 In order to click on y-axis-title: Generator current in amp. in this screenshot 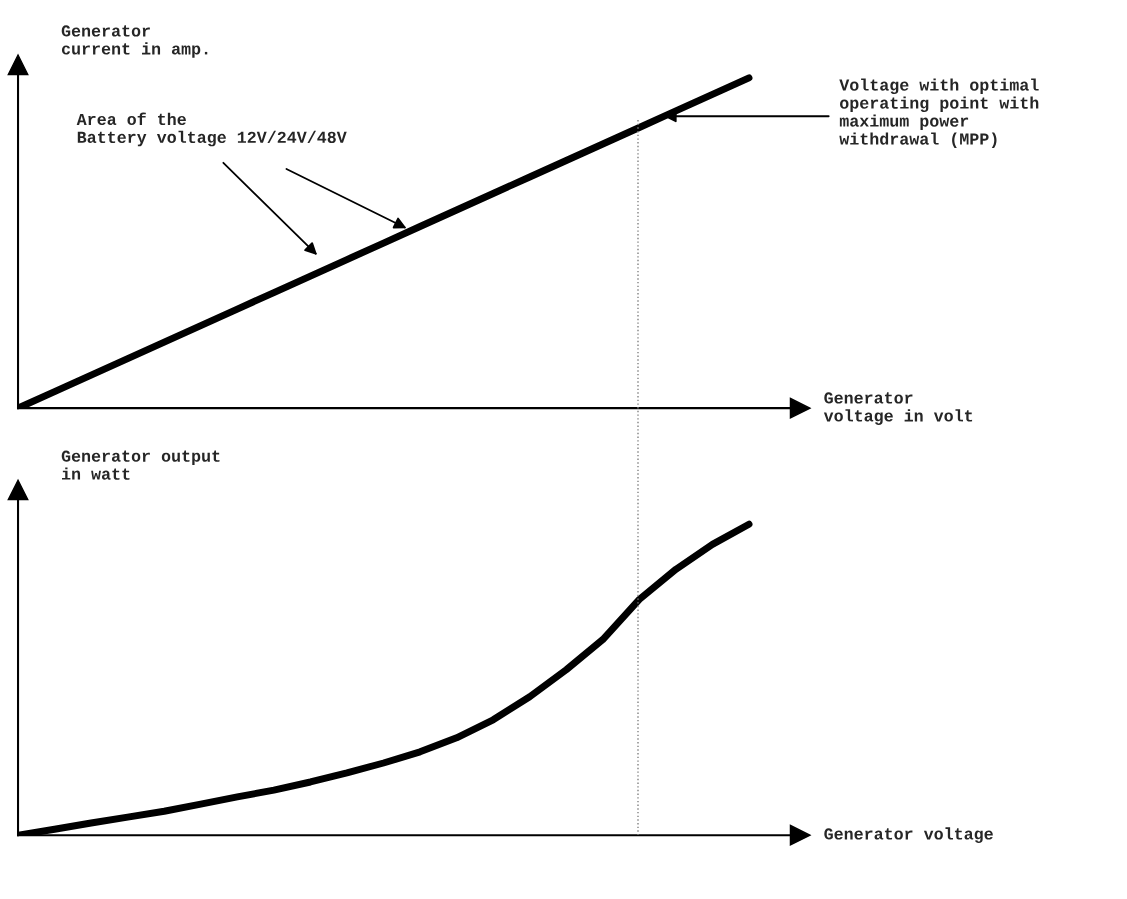, I will do `click(134, 41)`.